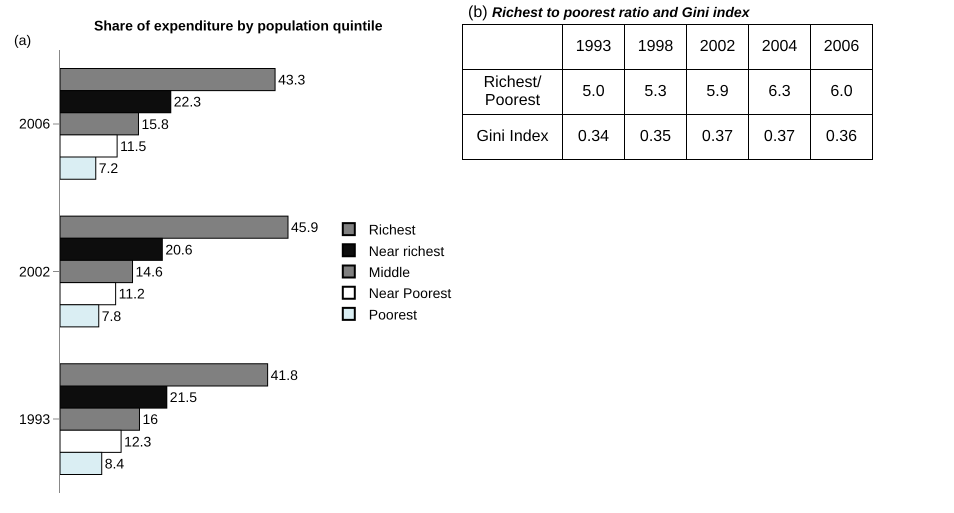 The height and width of the screenshot is (513, 954). What do you see at coordinates (512, 137) in the screenshot?
I see `y-tick-label: Gini Index` at bounding box center [512, 137].